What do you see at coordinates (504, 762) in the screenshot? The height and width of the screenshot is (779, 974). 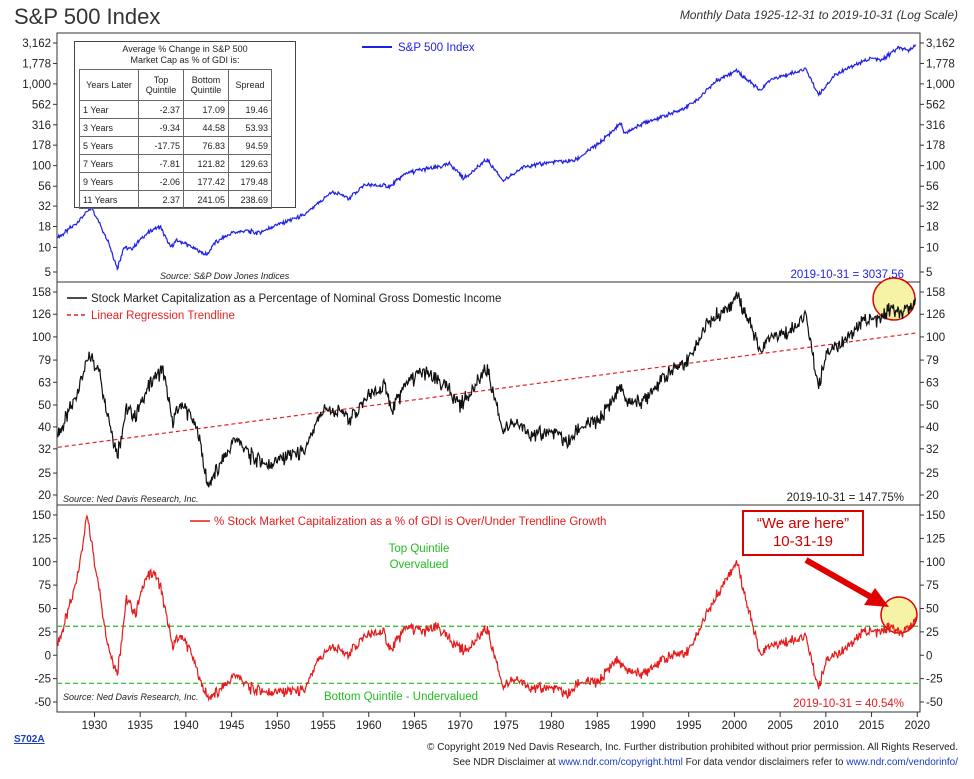 I see `disclaimer-prefix: See NDR Disclaimer at` at bounding box center [504, 762].